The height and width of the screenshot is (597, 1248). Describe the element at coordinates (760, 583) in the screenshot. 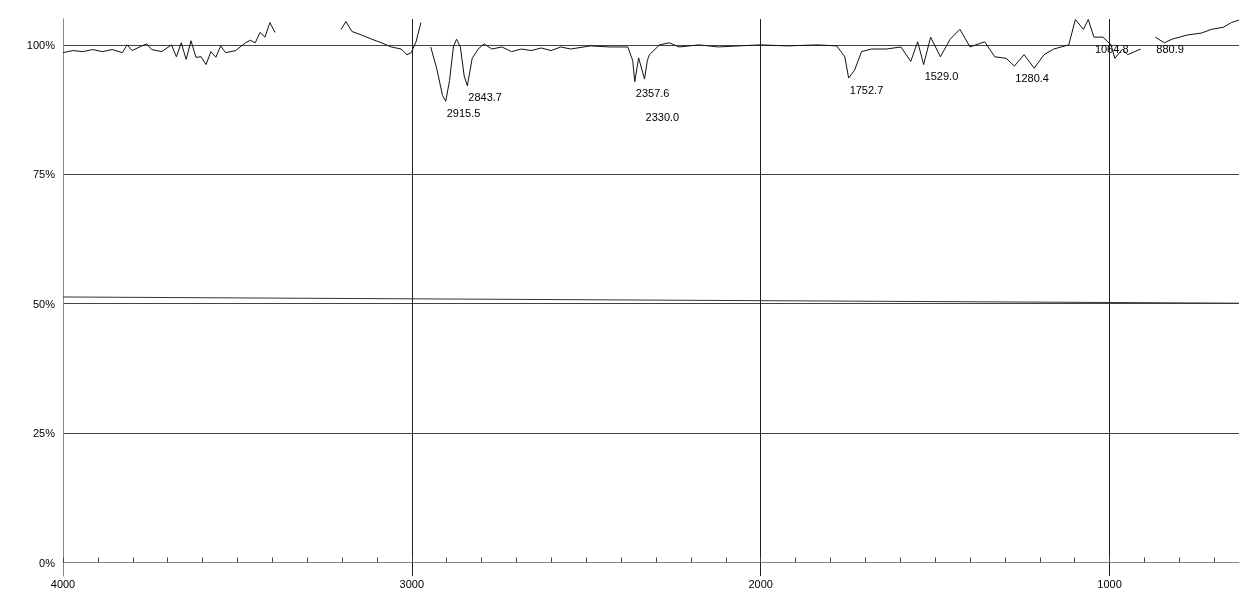

I see `x-tick-label: 2000` at that location.